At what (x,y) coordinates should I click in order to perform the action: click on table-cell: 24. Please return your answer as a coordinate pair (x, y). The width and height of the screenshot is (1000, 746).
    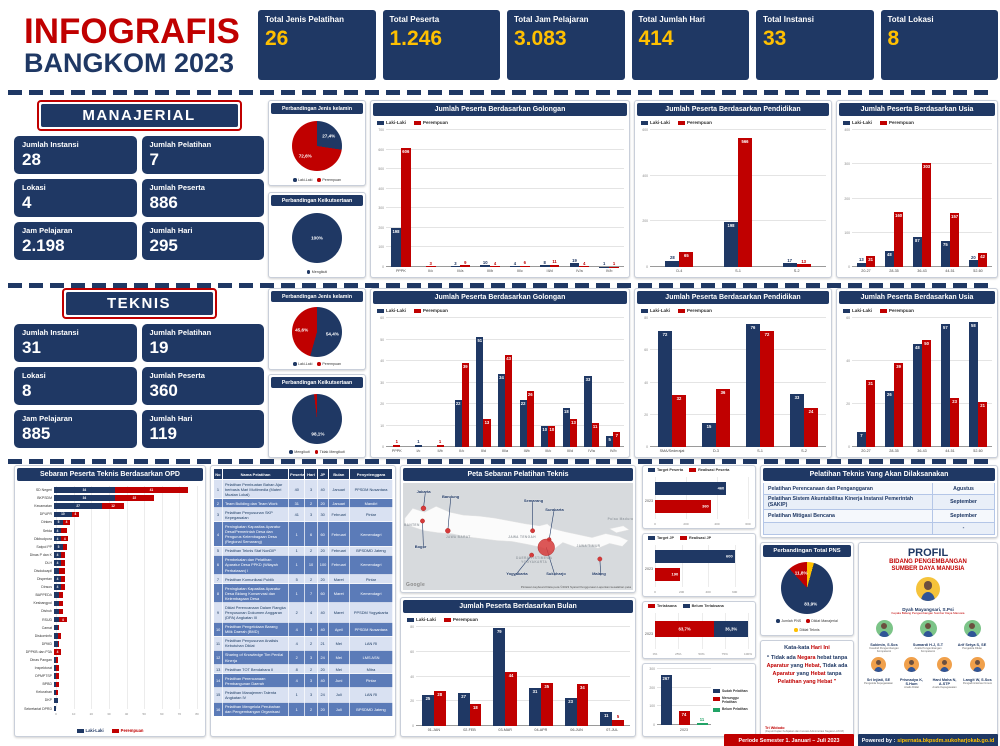
    Looking at the image, I should click on (322, 695).